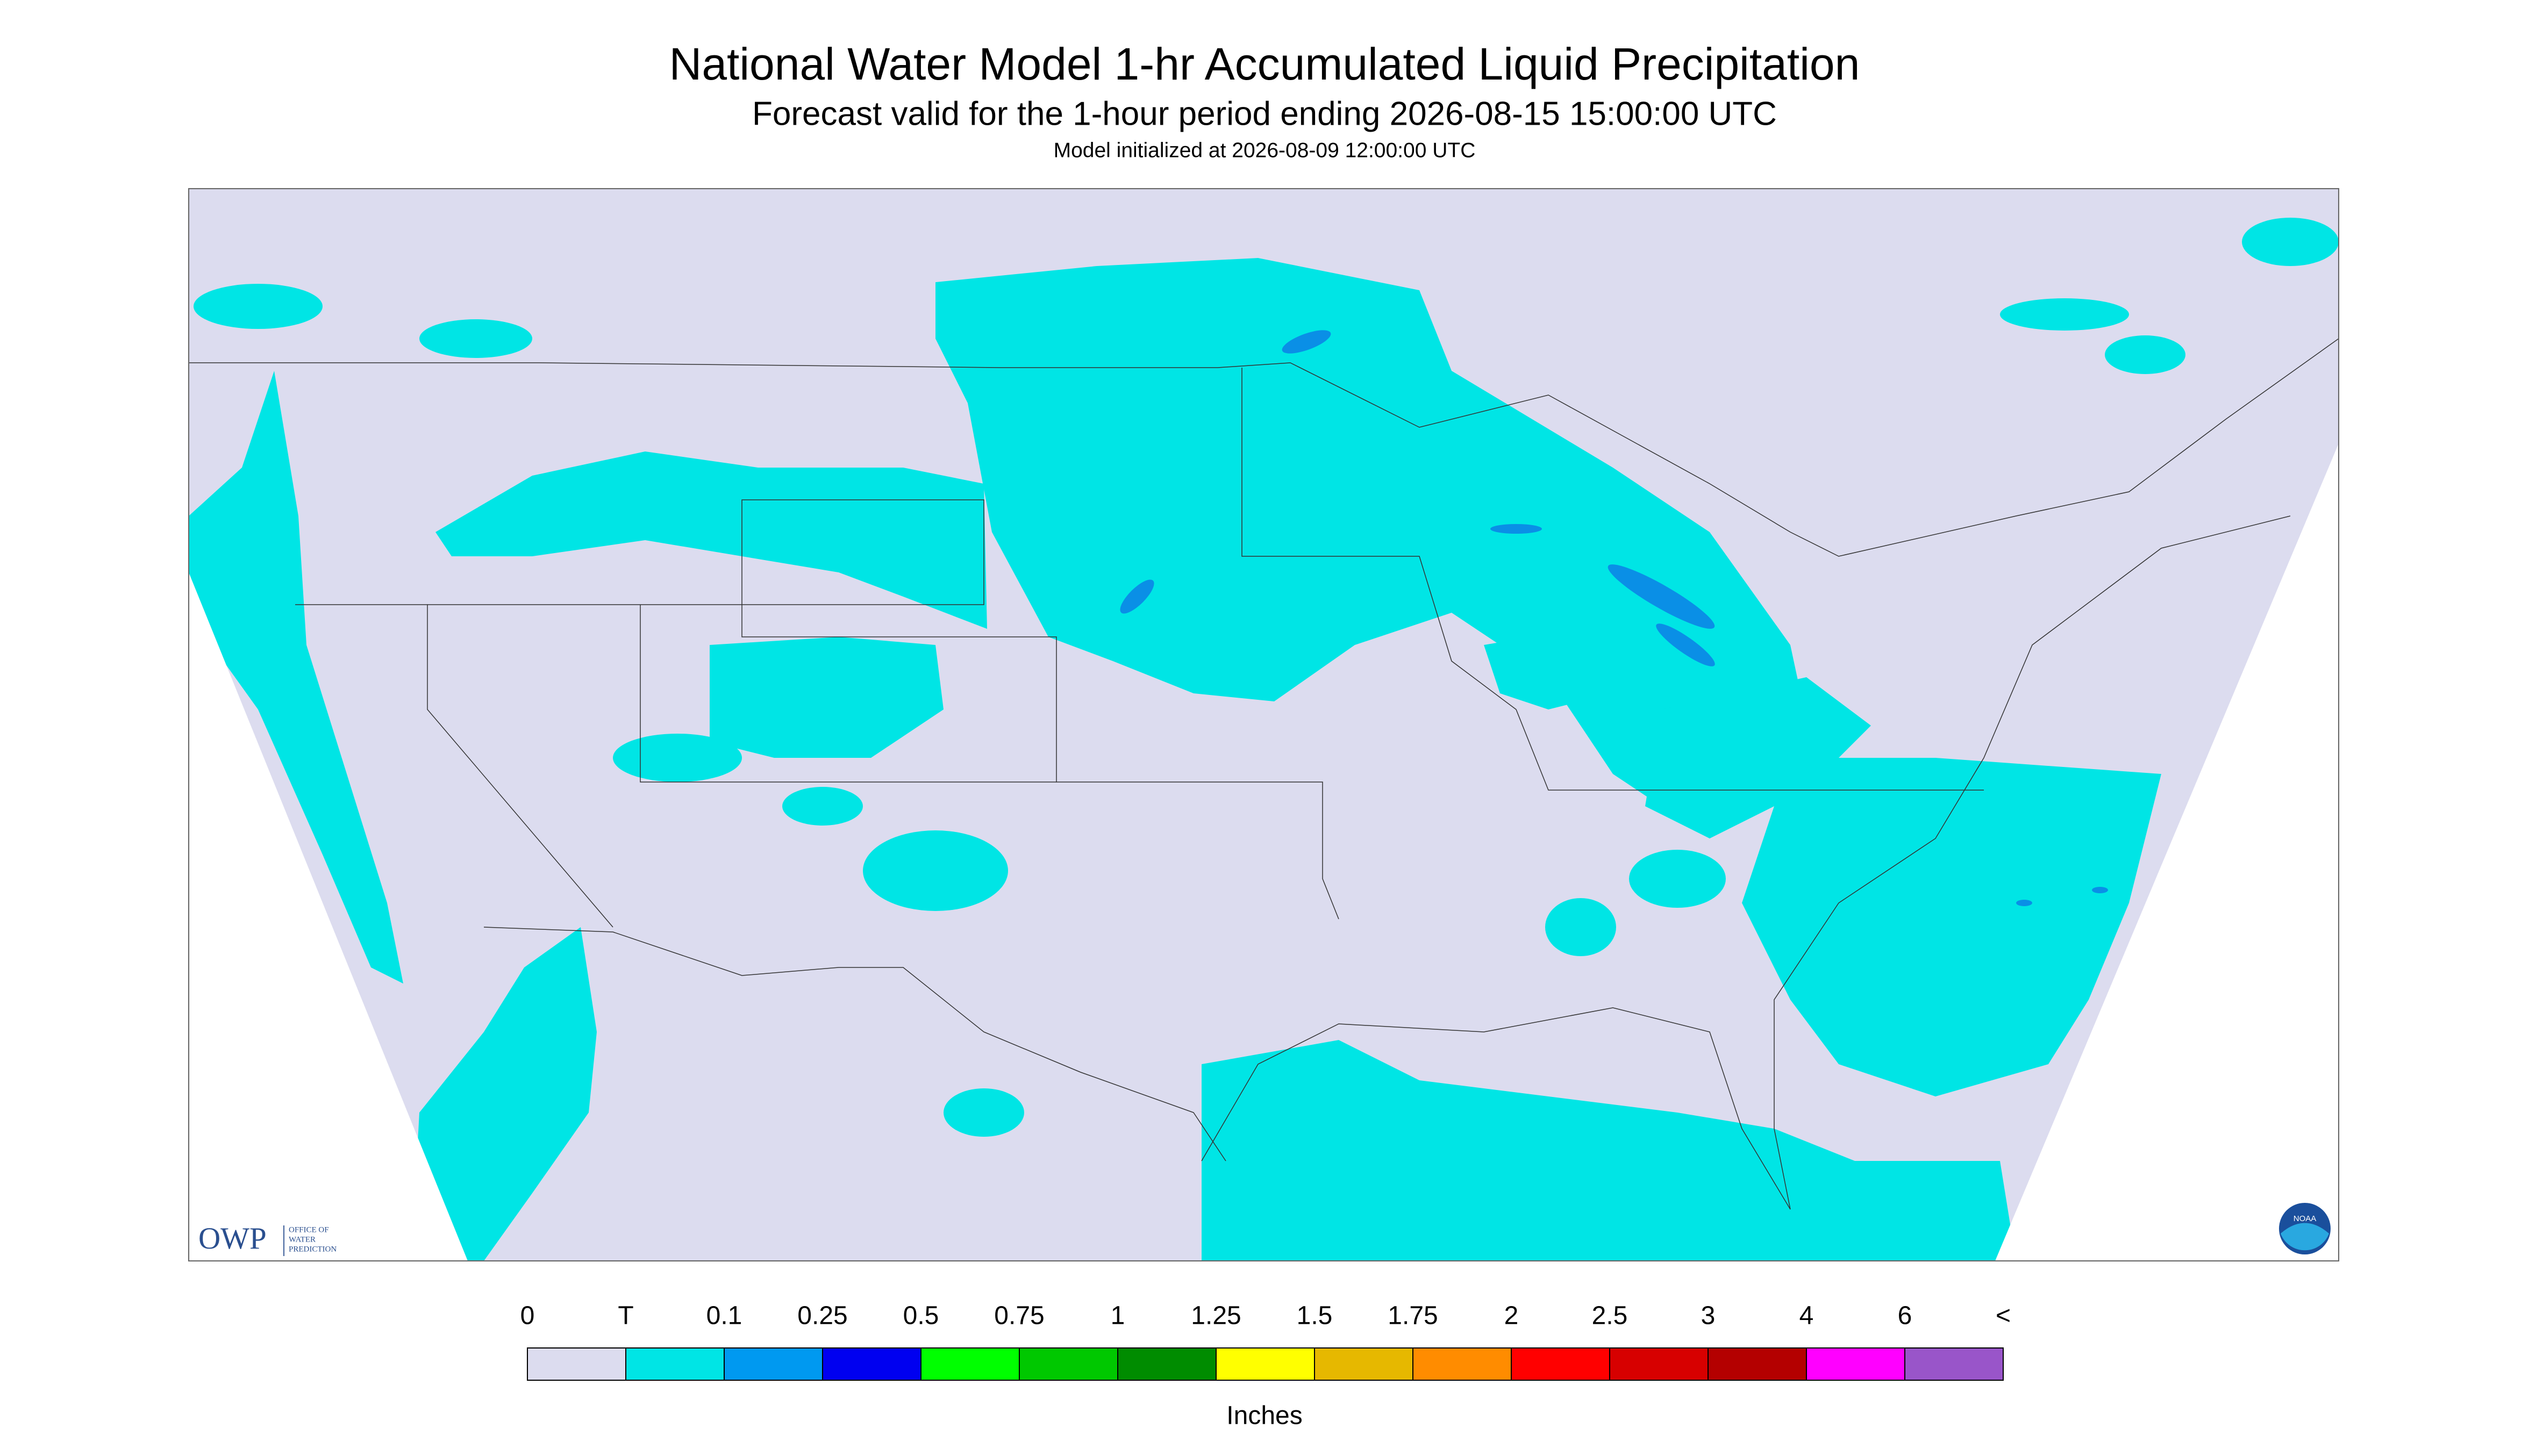 The height and width of the screenshot is (1456, 2529). Describe the element at coordinates (1315, 1316) in the screenshot. I see `legend-label: 1.5` at that location.